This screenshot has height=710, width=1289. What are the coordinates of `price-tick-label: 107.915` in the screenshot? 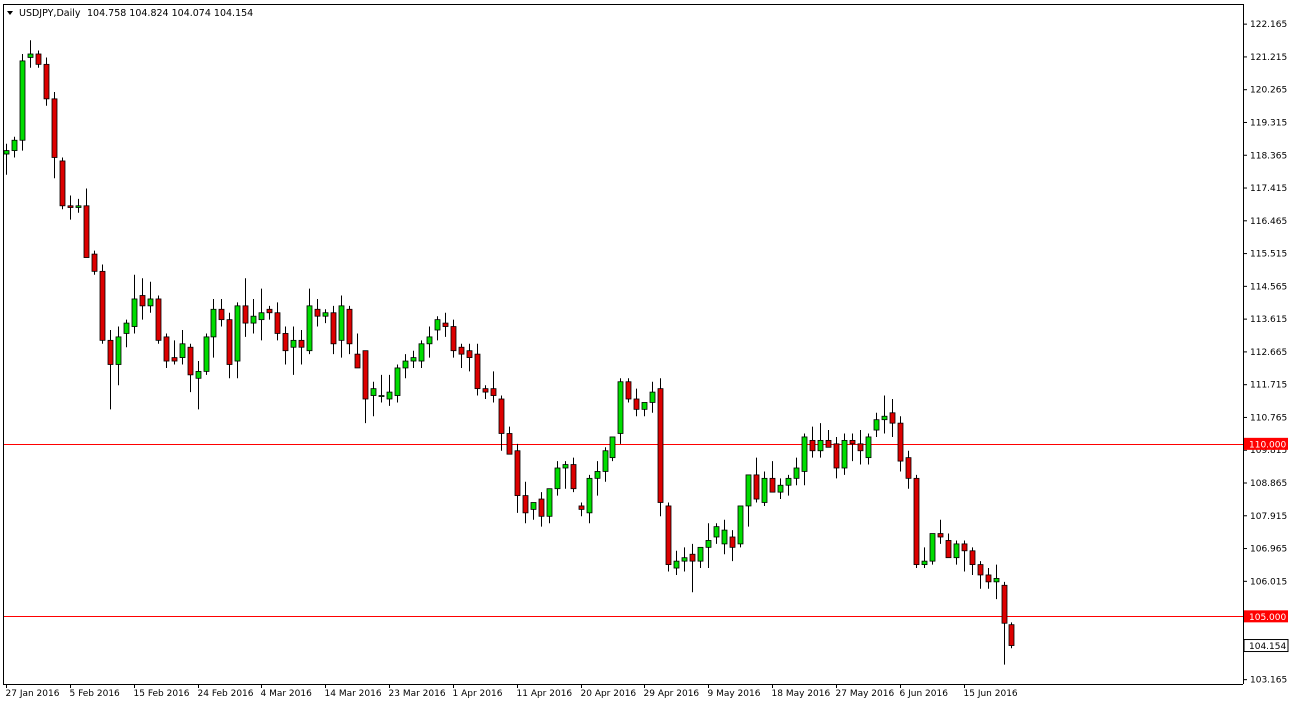 It's located at (1268, 517).